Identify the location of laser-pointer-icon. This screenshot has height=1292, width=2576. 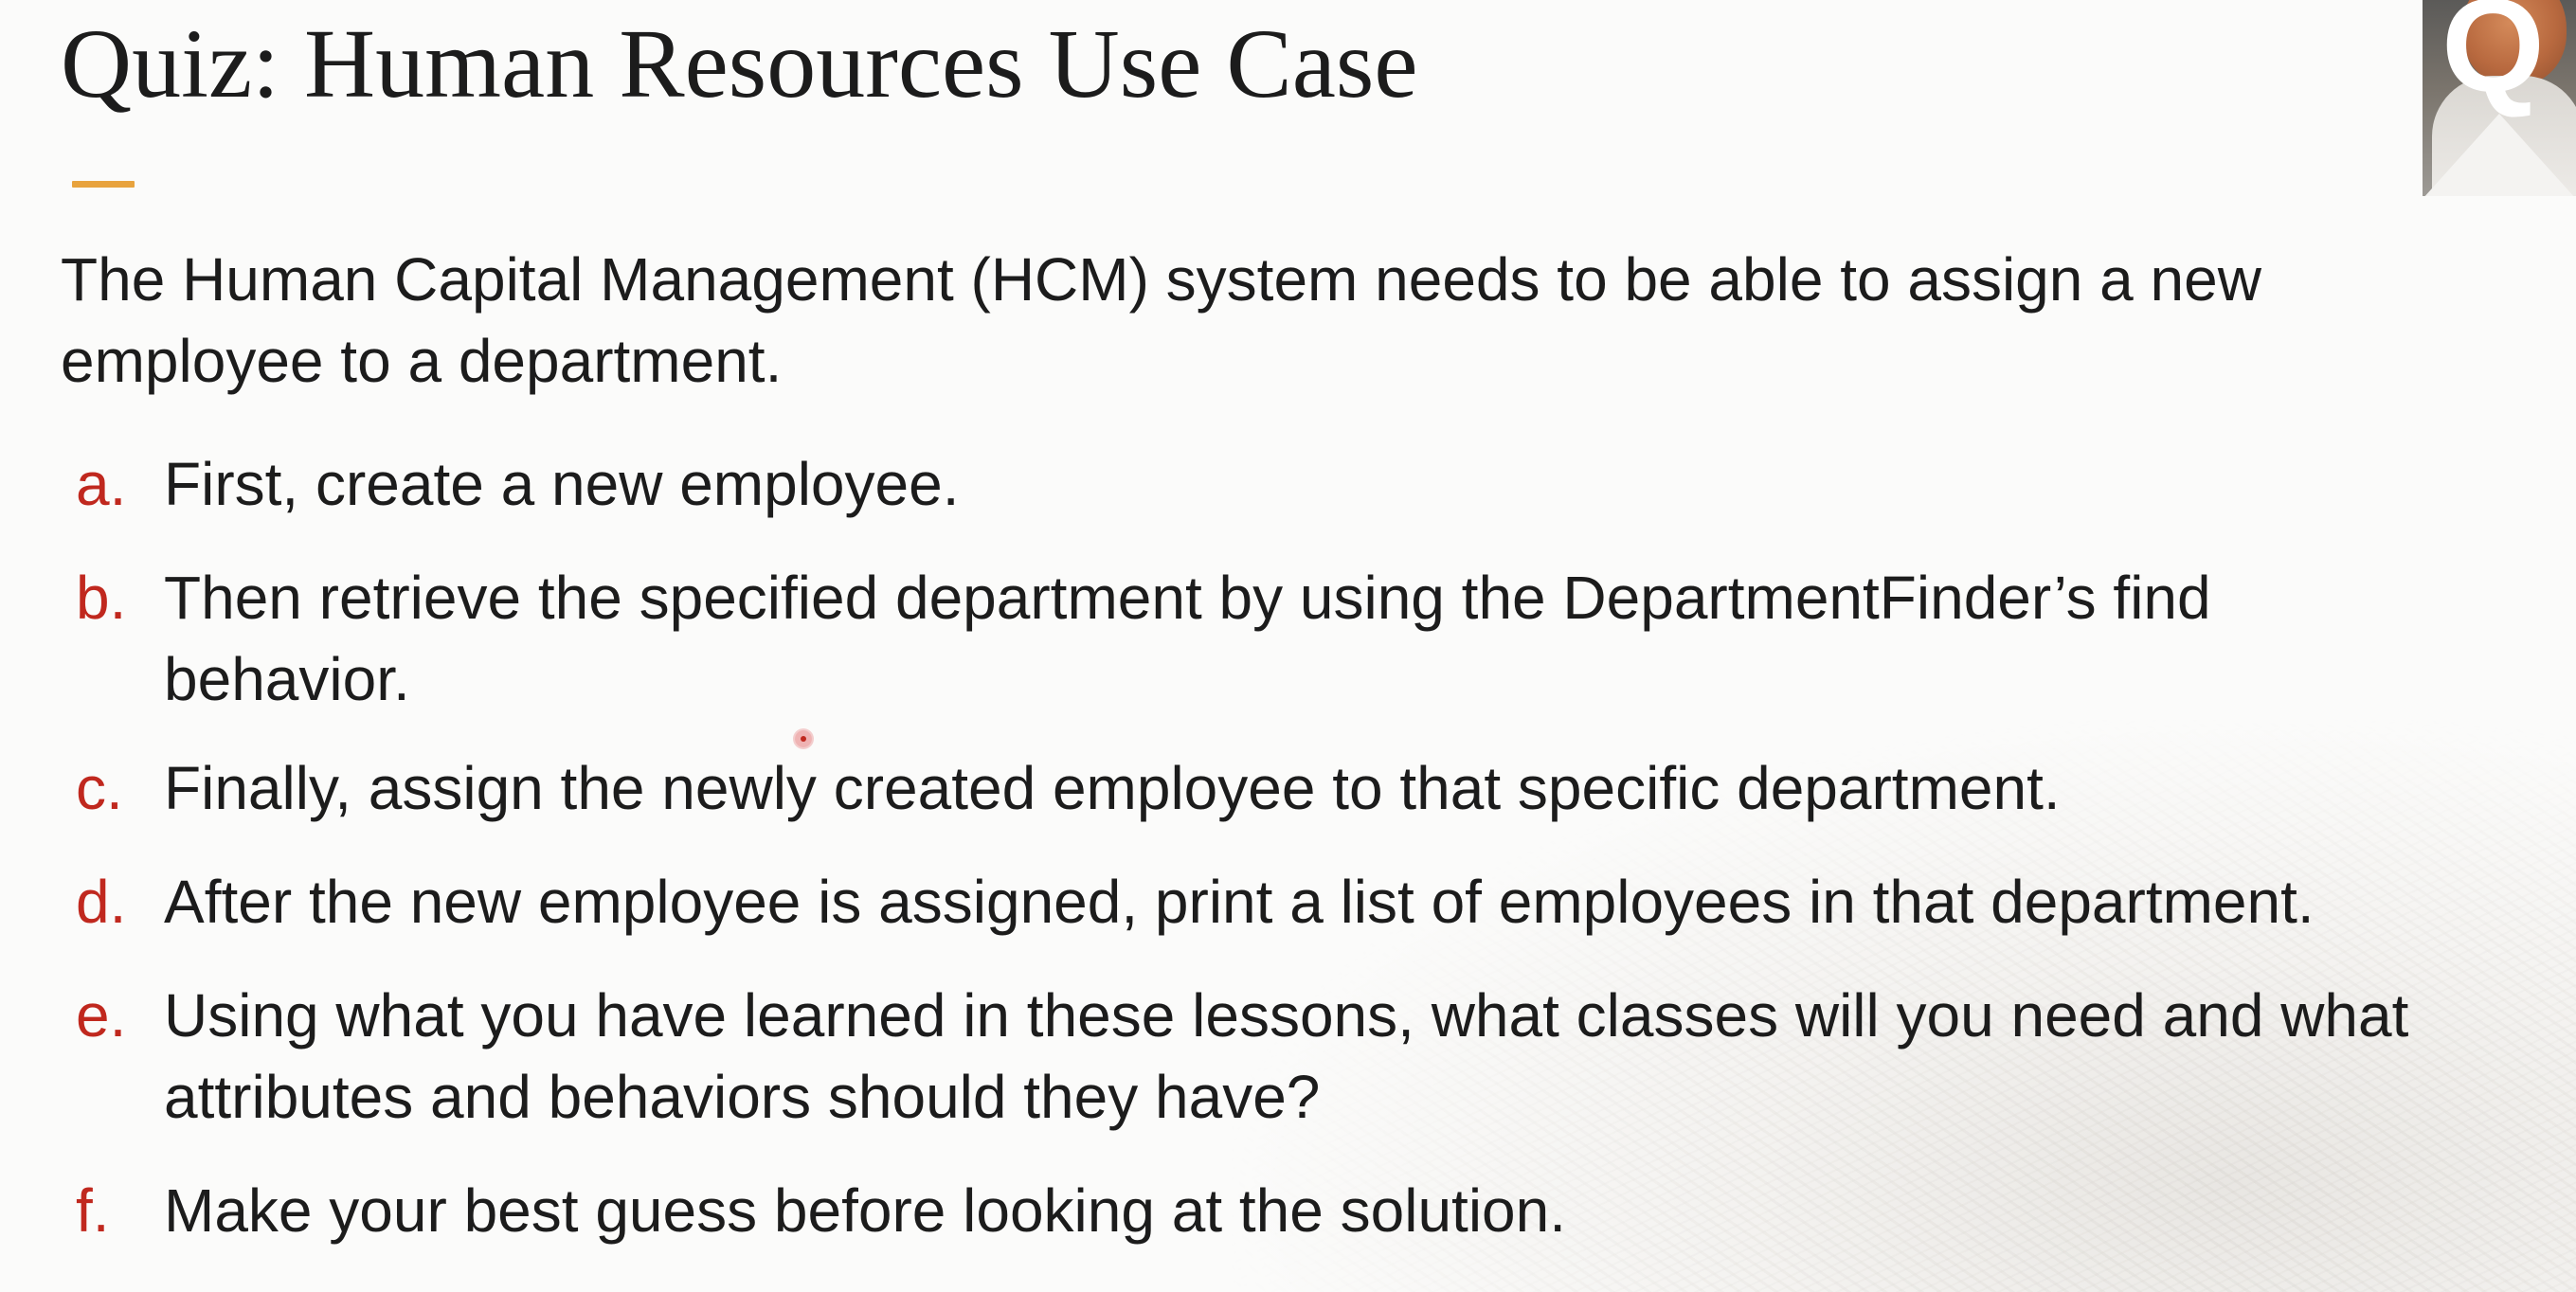
(803, 738).